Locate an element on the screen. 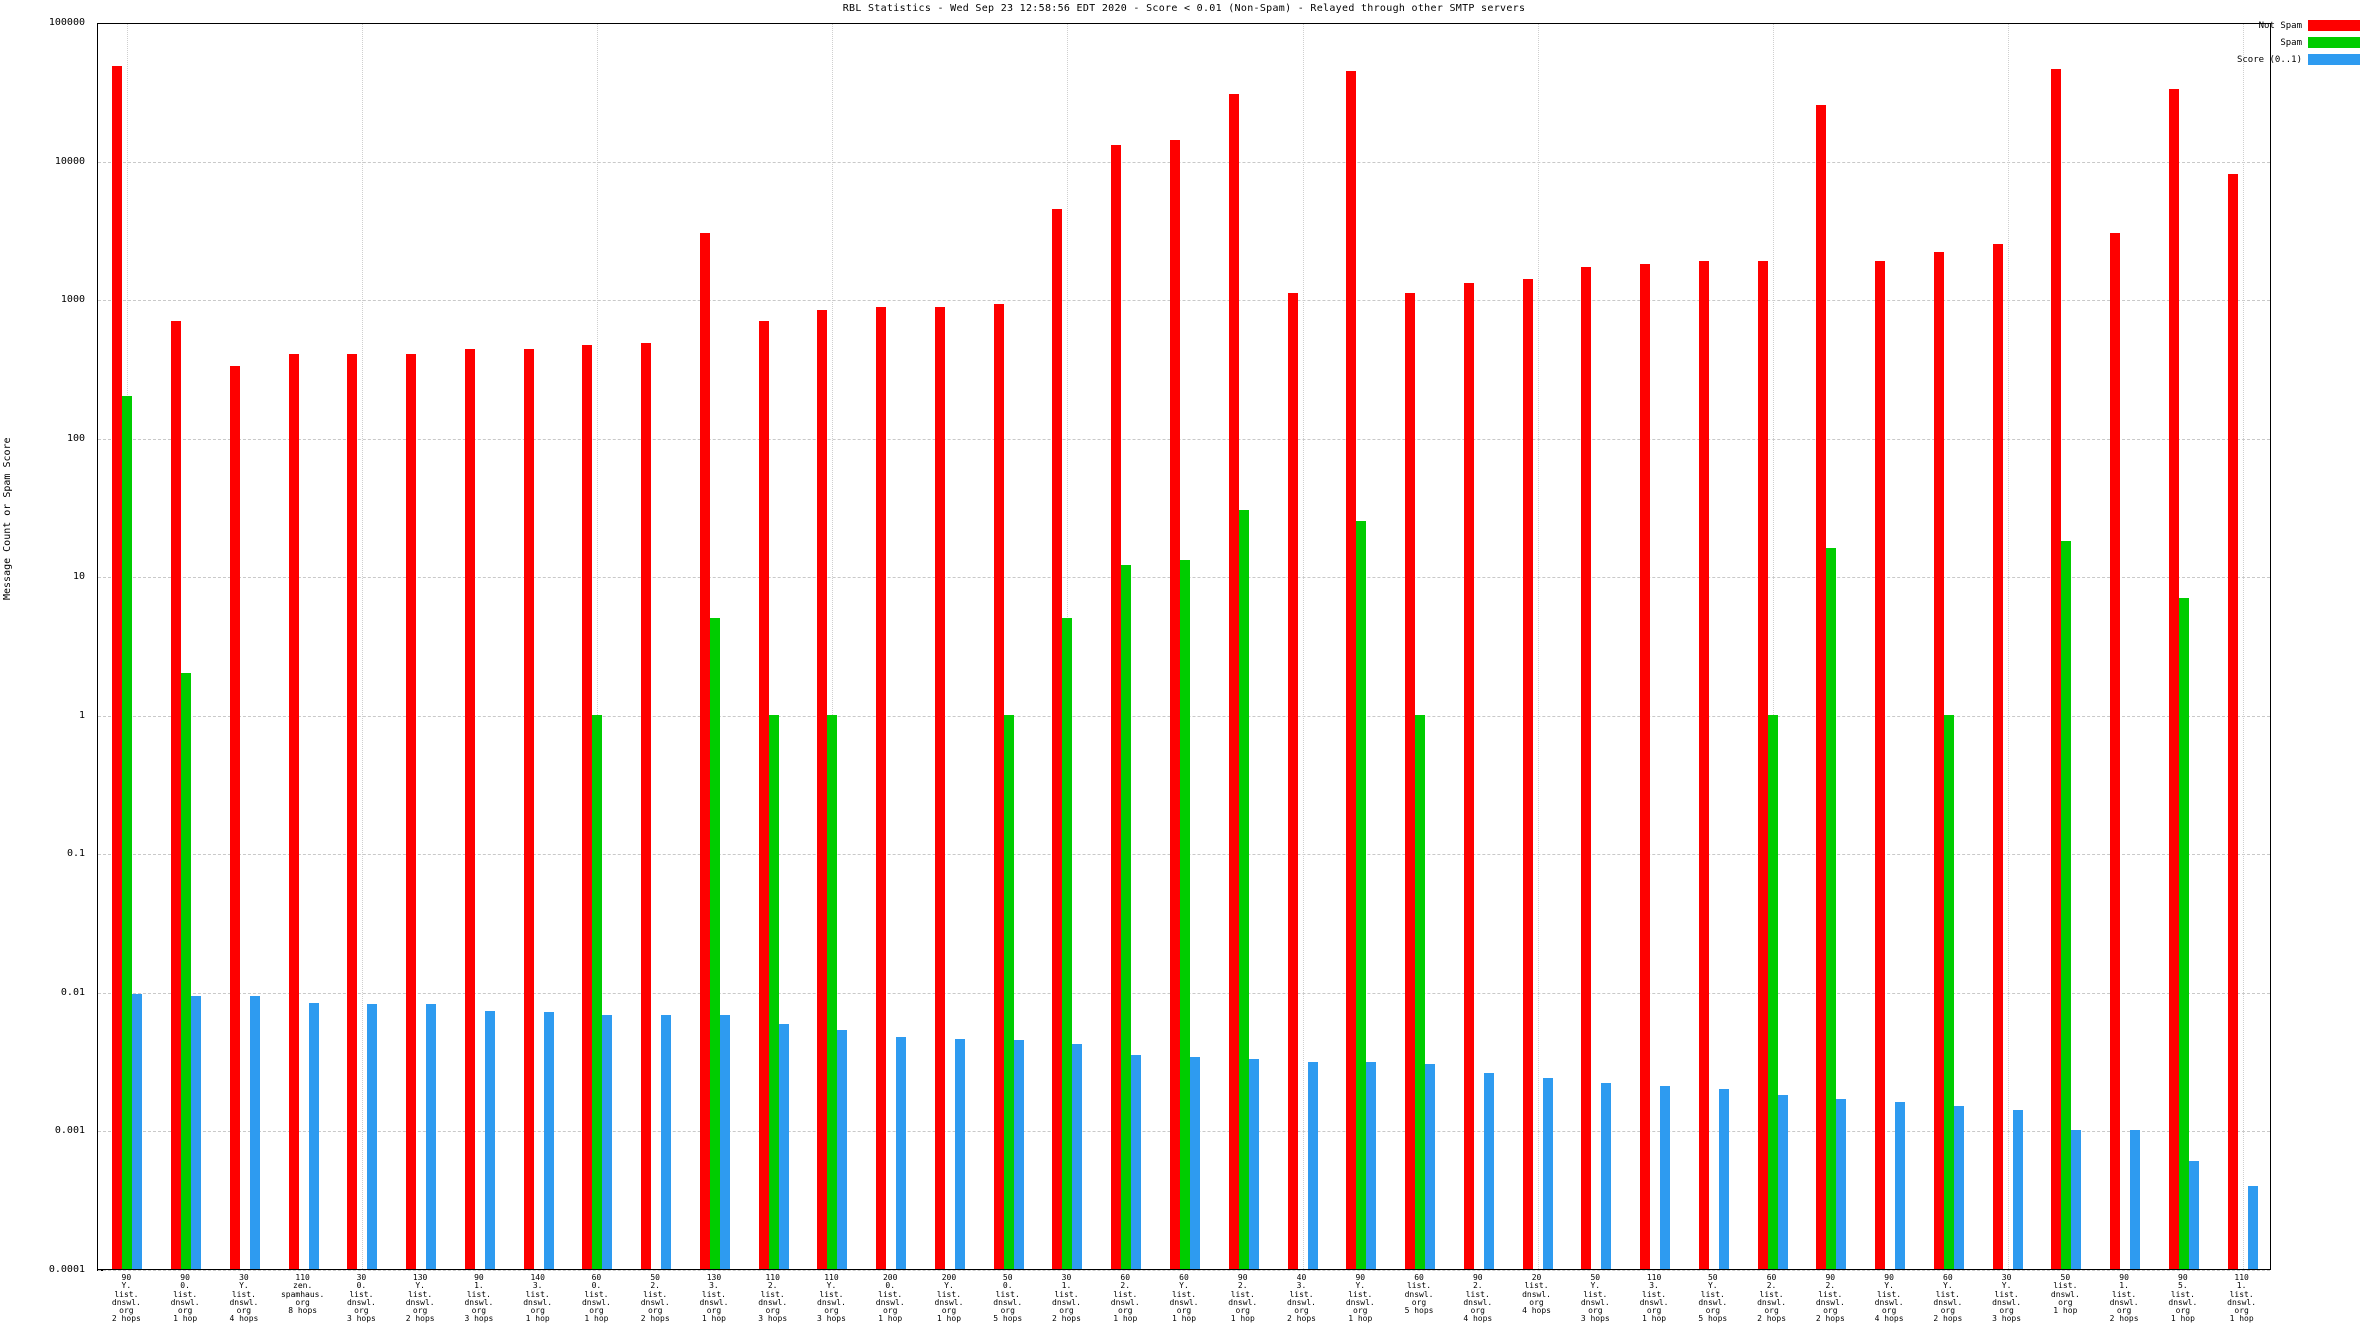 The image size is (2368, 1332). x-axis-label-line: 3. is located at coordinates (1654, 1286).